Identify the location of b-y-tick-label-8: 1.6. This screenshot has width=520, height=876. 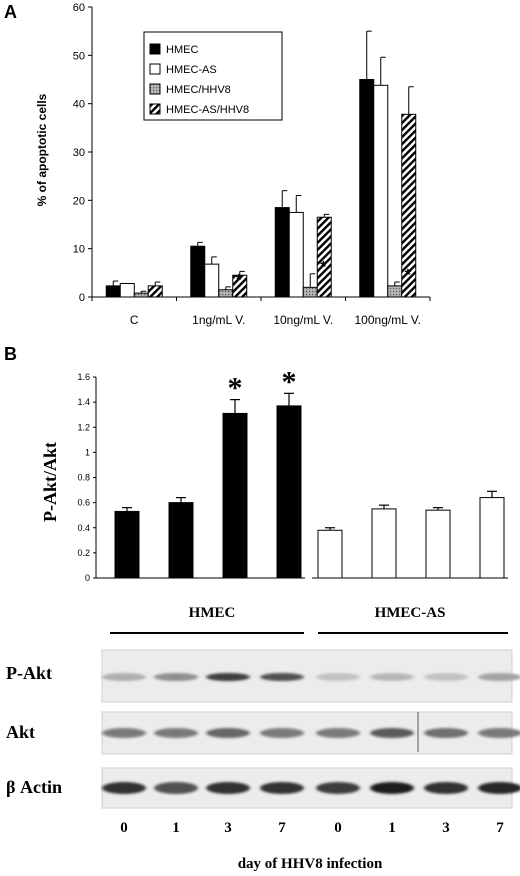
(83, 377).